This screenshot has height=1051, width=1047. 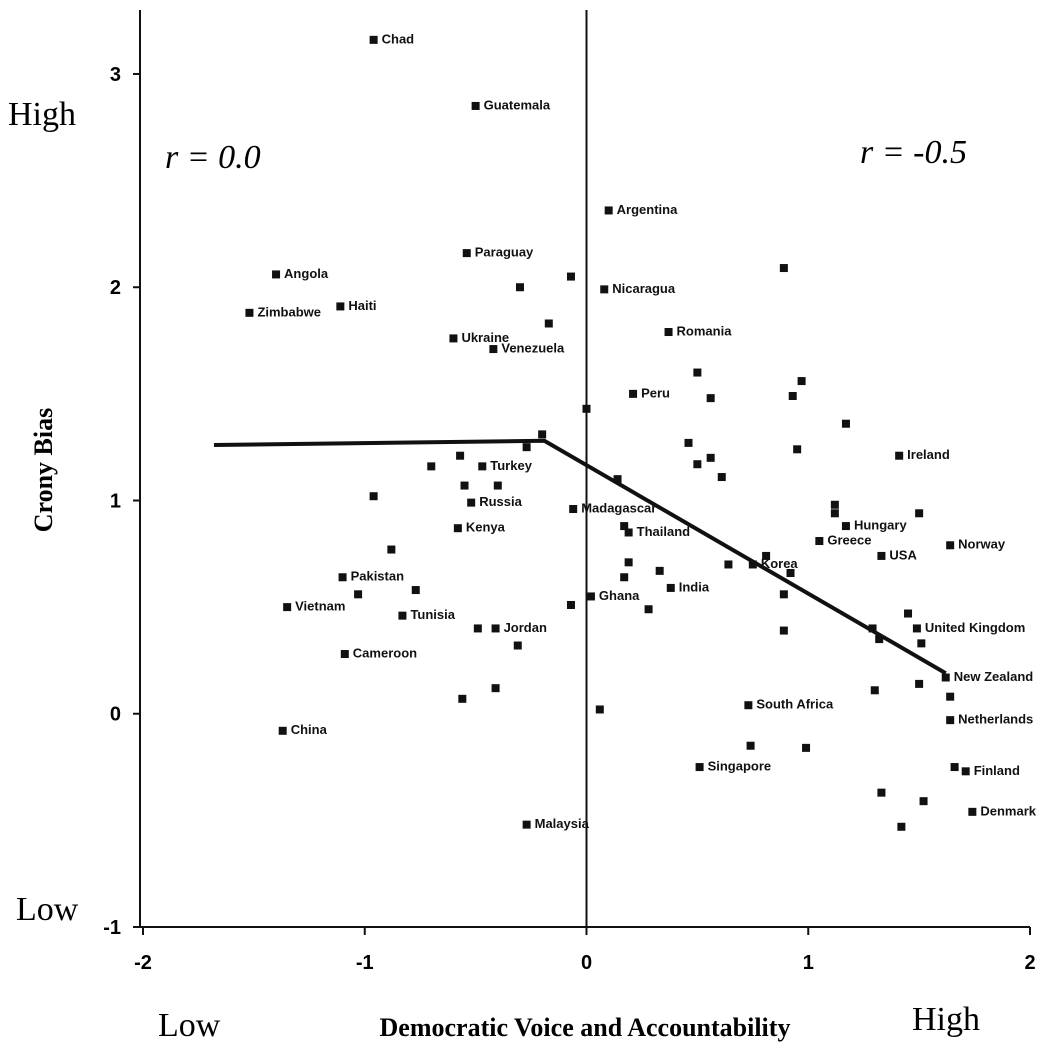 I want to click on point-label: Madagascar, so click(x=618, y=507).